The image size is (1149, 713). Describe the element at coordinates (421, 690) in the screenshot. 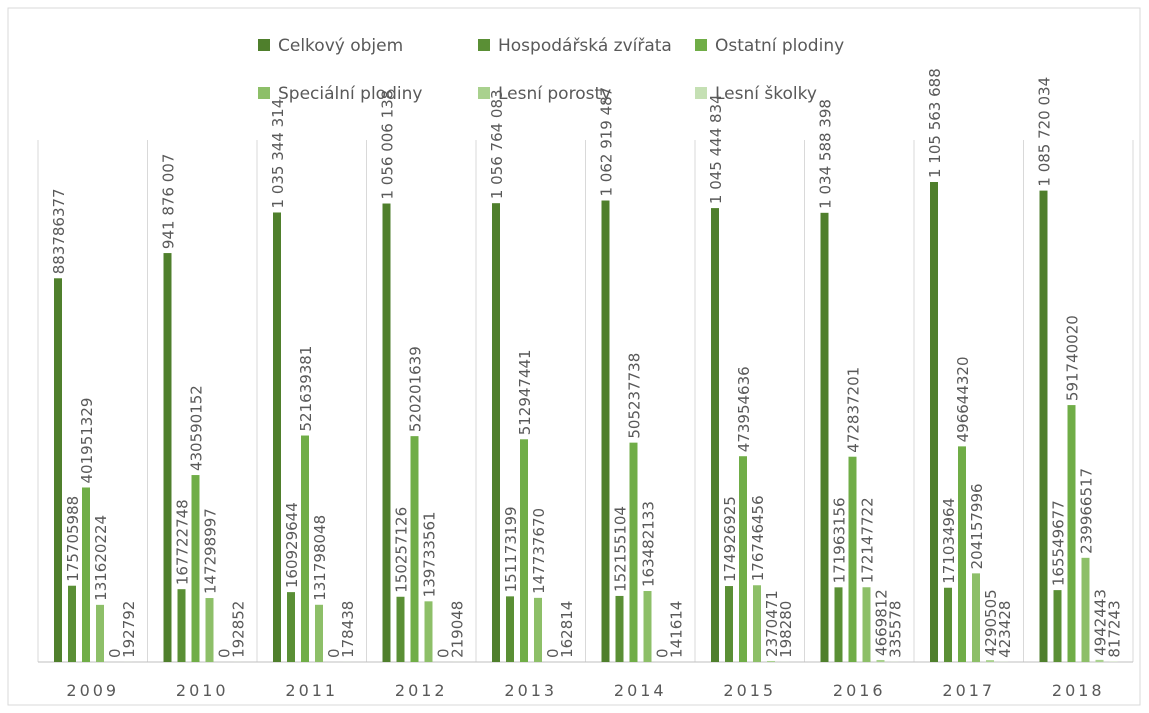

I see `x-tick-label: 2012` at that location.